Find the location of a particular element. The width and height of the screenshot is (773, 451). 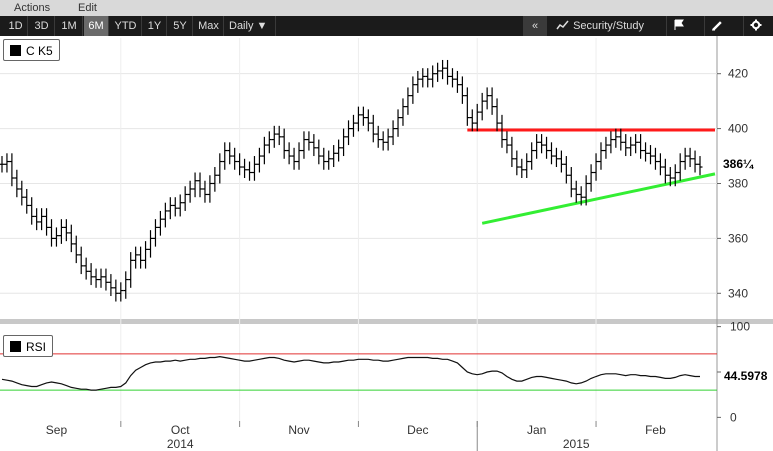

flag-icon is located at coordinates (678, 26).